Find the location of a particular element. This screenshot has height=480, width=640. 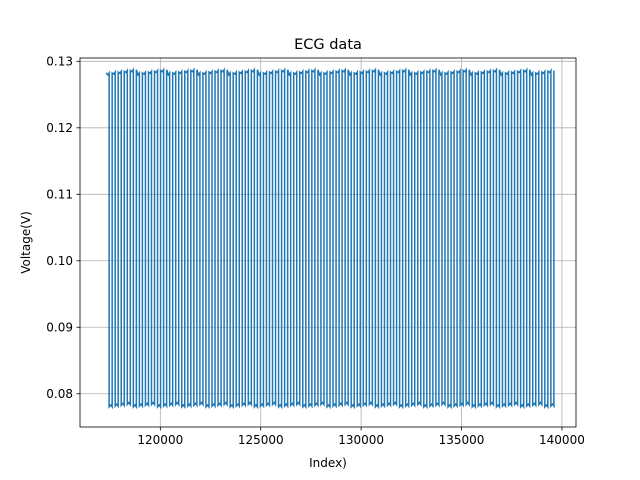

x-axis-label: Index) is located at coordinates (328, 463).